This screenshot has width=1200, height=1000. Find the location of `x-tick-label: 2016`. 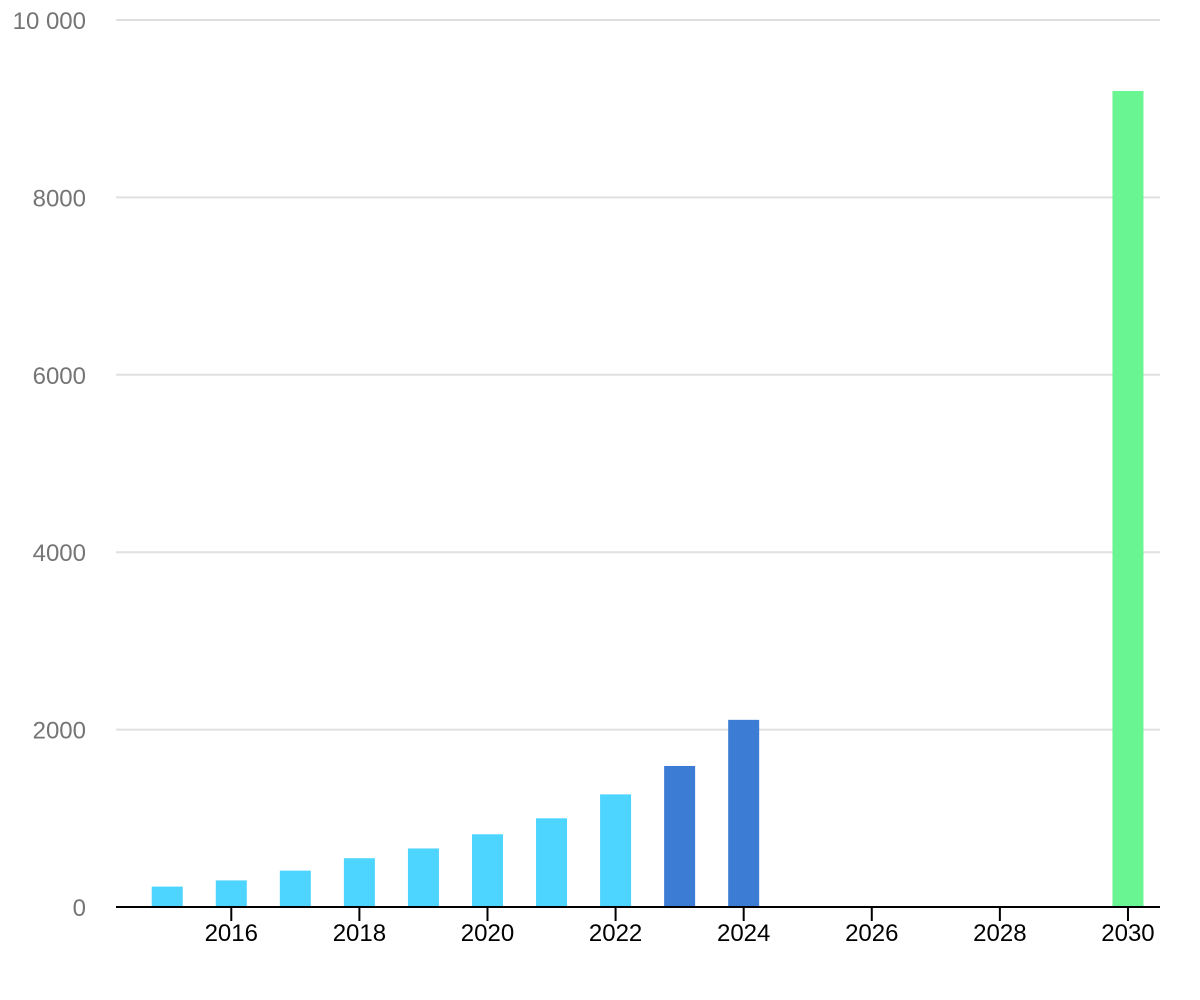

x-tick-label: 2016 is located at coordinates (231, 933).